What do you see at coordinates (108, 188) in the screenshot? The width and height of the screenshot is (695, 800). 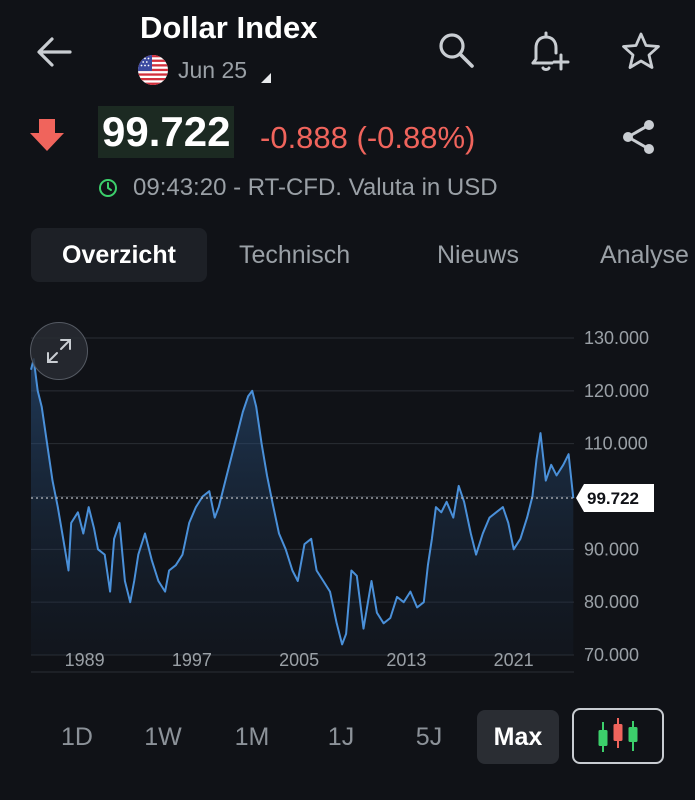 I see `clock-icon` at bounding box center [108, 188].